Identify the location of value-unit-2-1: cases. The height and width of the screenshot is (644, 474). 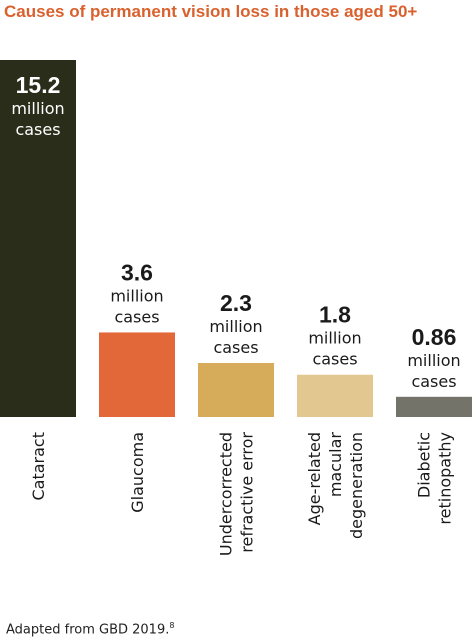
(235, 347).